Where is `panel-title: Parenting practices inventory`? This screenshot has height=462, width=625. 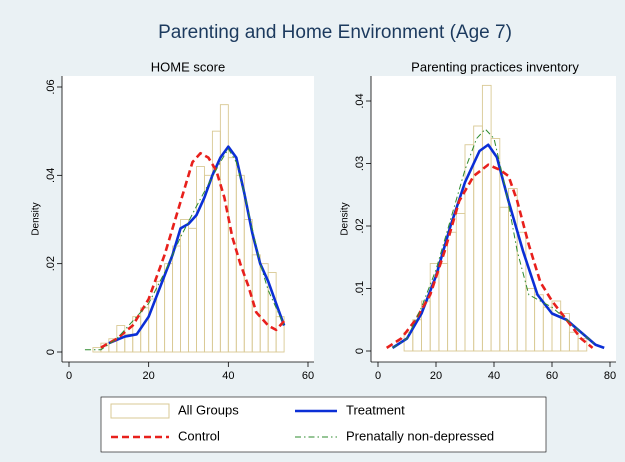
panel-title: Parenting practices inventory is located at coordinates (495, 66).